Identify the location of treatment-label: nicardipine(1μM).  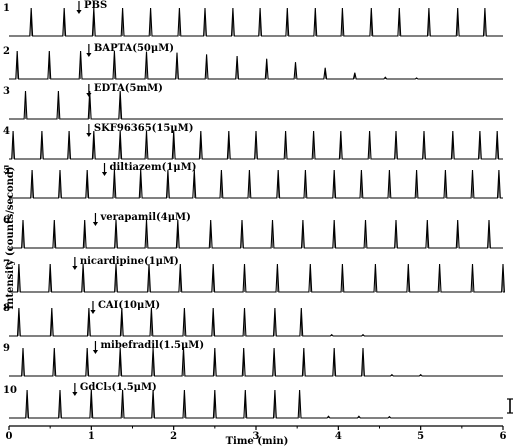
(129, 261).